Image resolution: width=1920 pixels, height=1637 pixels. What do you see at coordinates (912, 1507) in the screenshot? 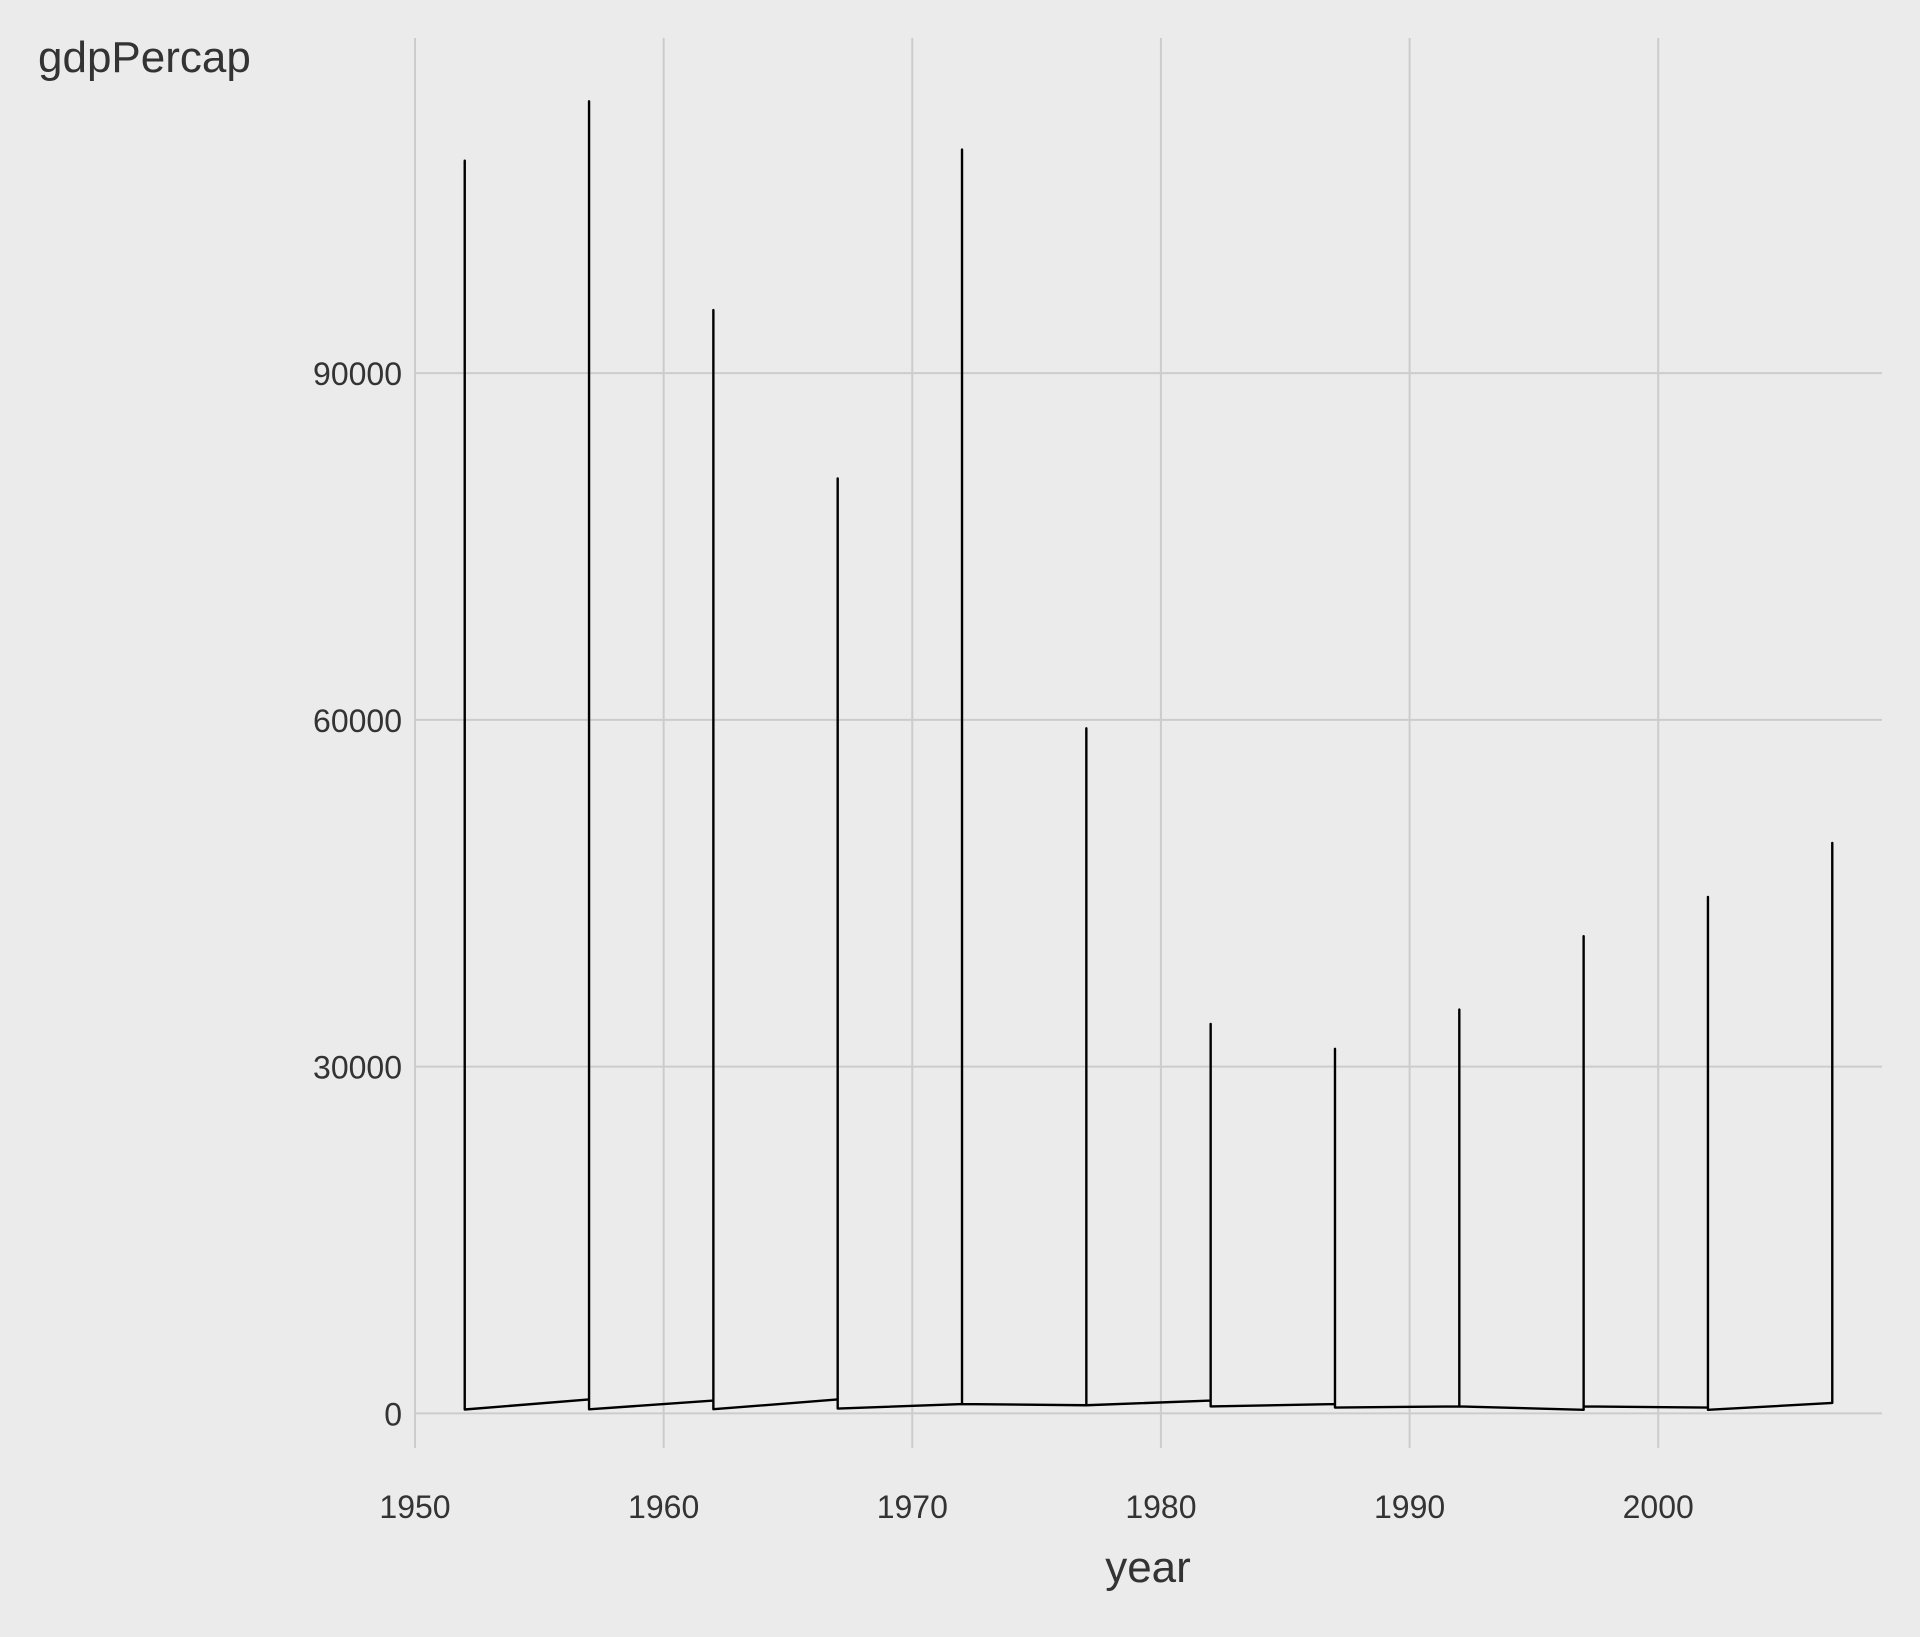
I see `x-tick-label: 1970` at bounding box center [912, 1507].